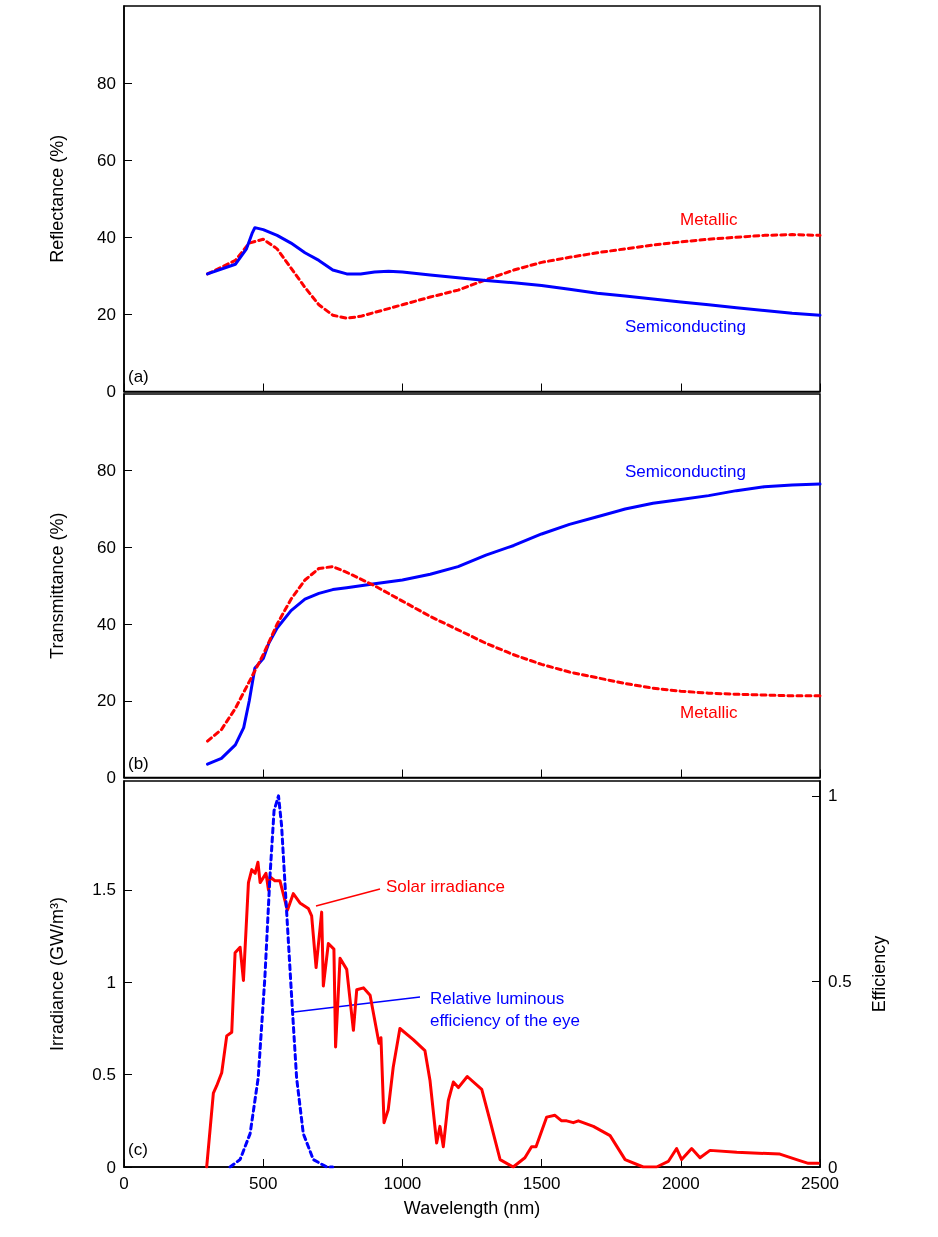  I want to click on y2-tick-label: 1, so click(833, 796).